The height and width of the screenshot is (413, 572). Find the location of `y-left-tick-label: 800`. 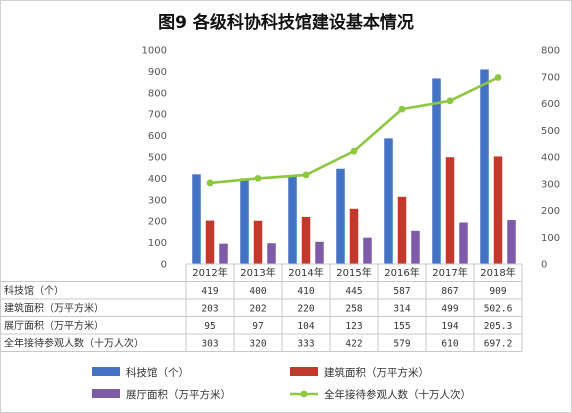

y-left-tick-label: 800 is located at coordinates (157, 93).